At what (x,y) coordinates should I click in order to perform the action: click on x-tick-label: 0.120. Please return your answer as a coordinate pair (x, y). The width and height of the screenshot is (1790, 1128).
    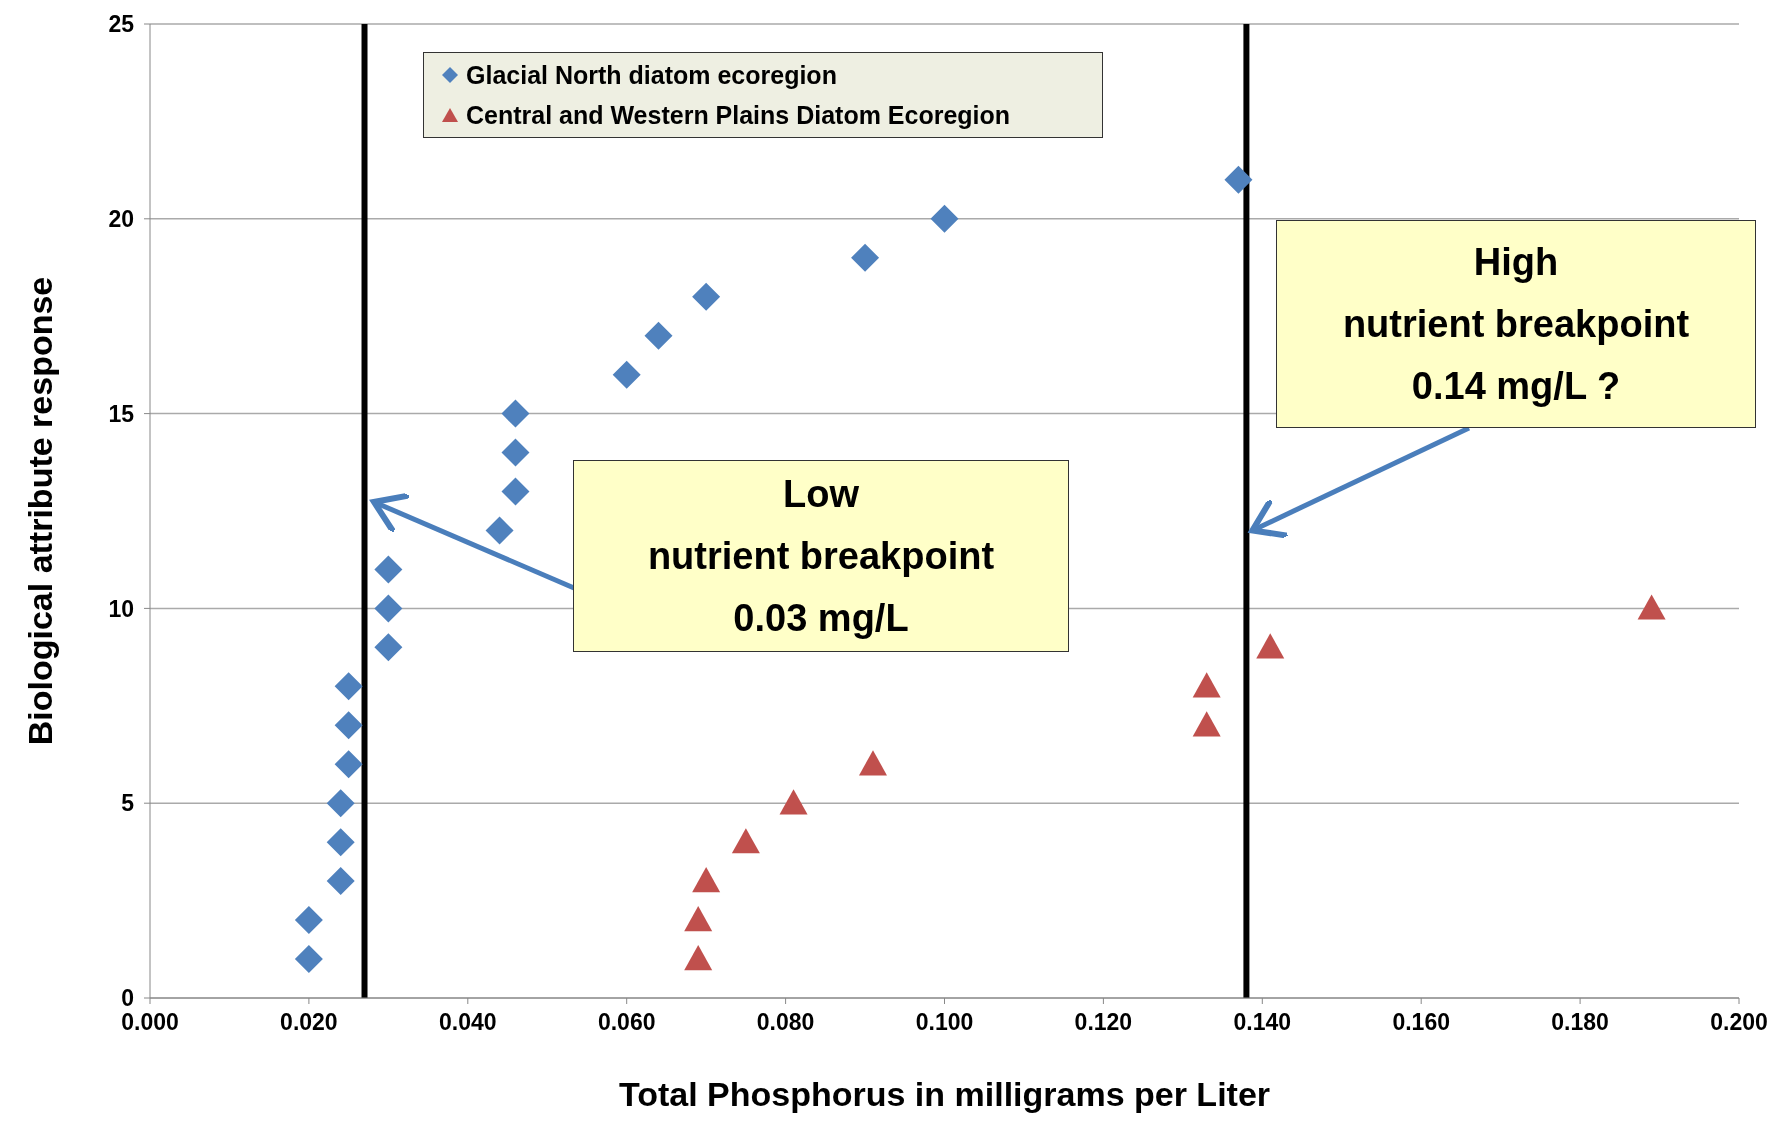
    Looking at the image, I should click on (1103, 1022).